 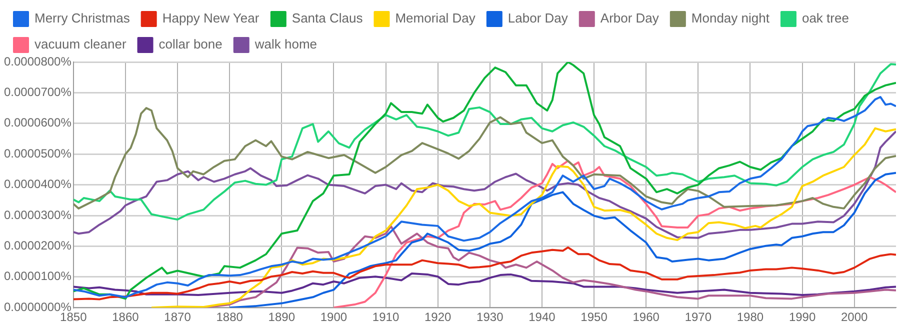 What do you see at coordinates (38, 92) in the screenshot?
I see `y-tick-label: 0.0000700%` at bounding box center [38, 92].